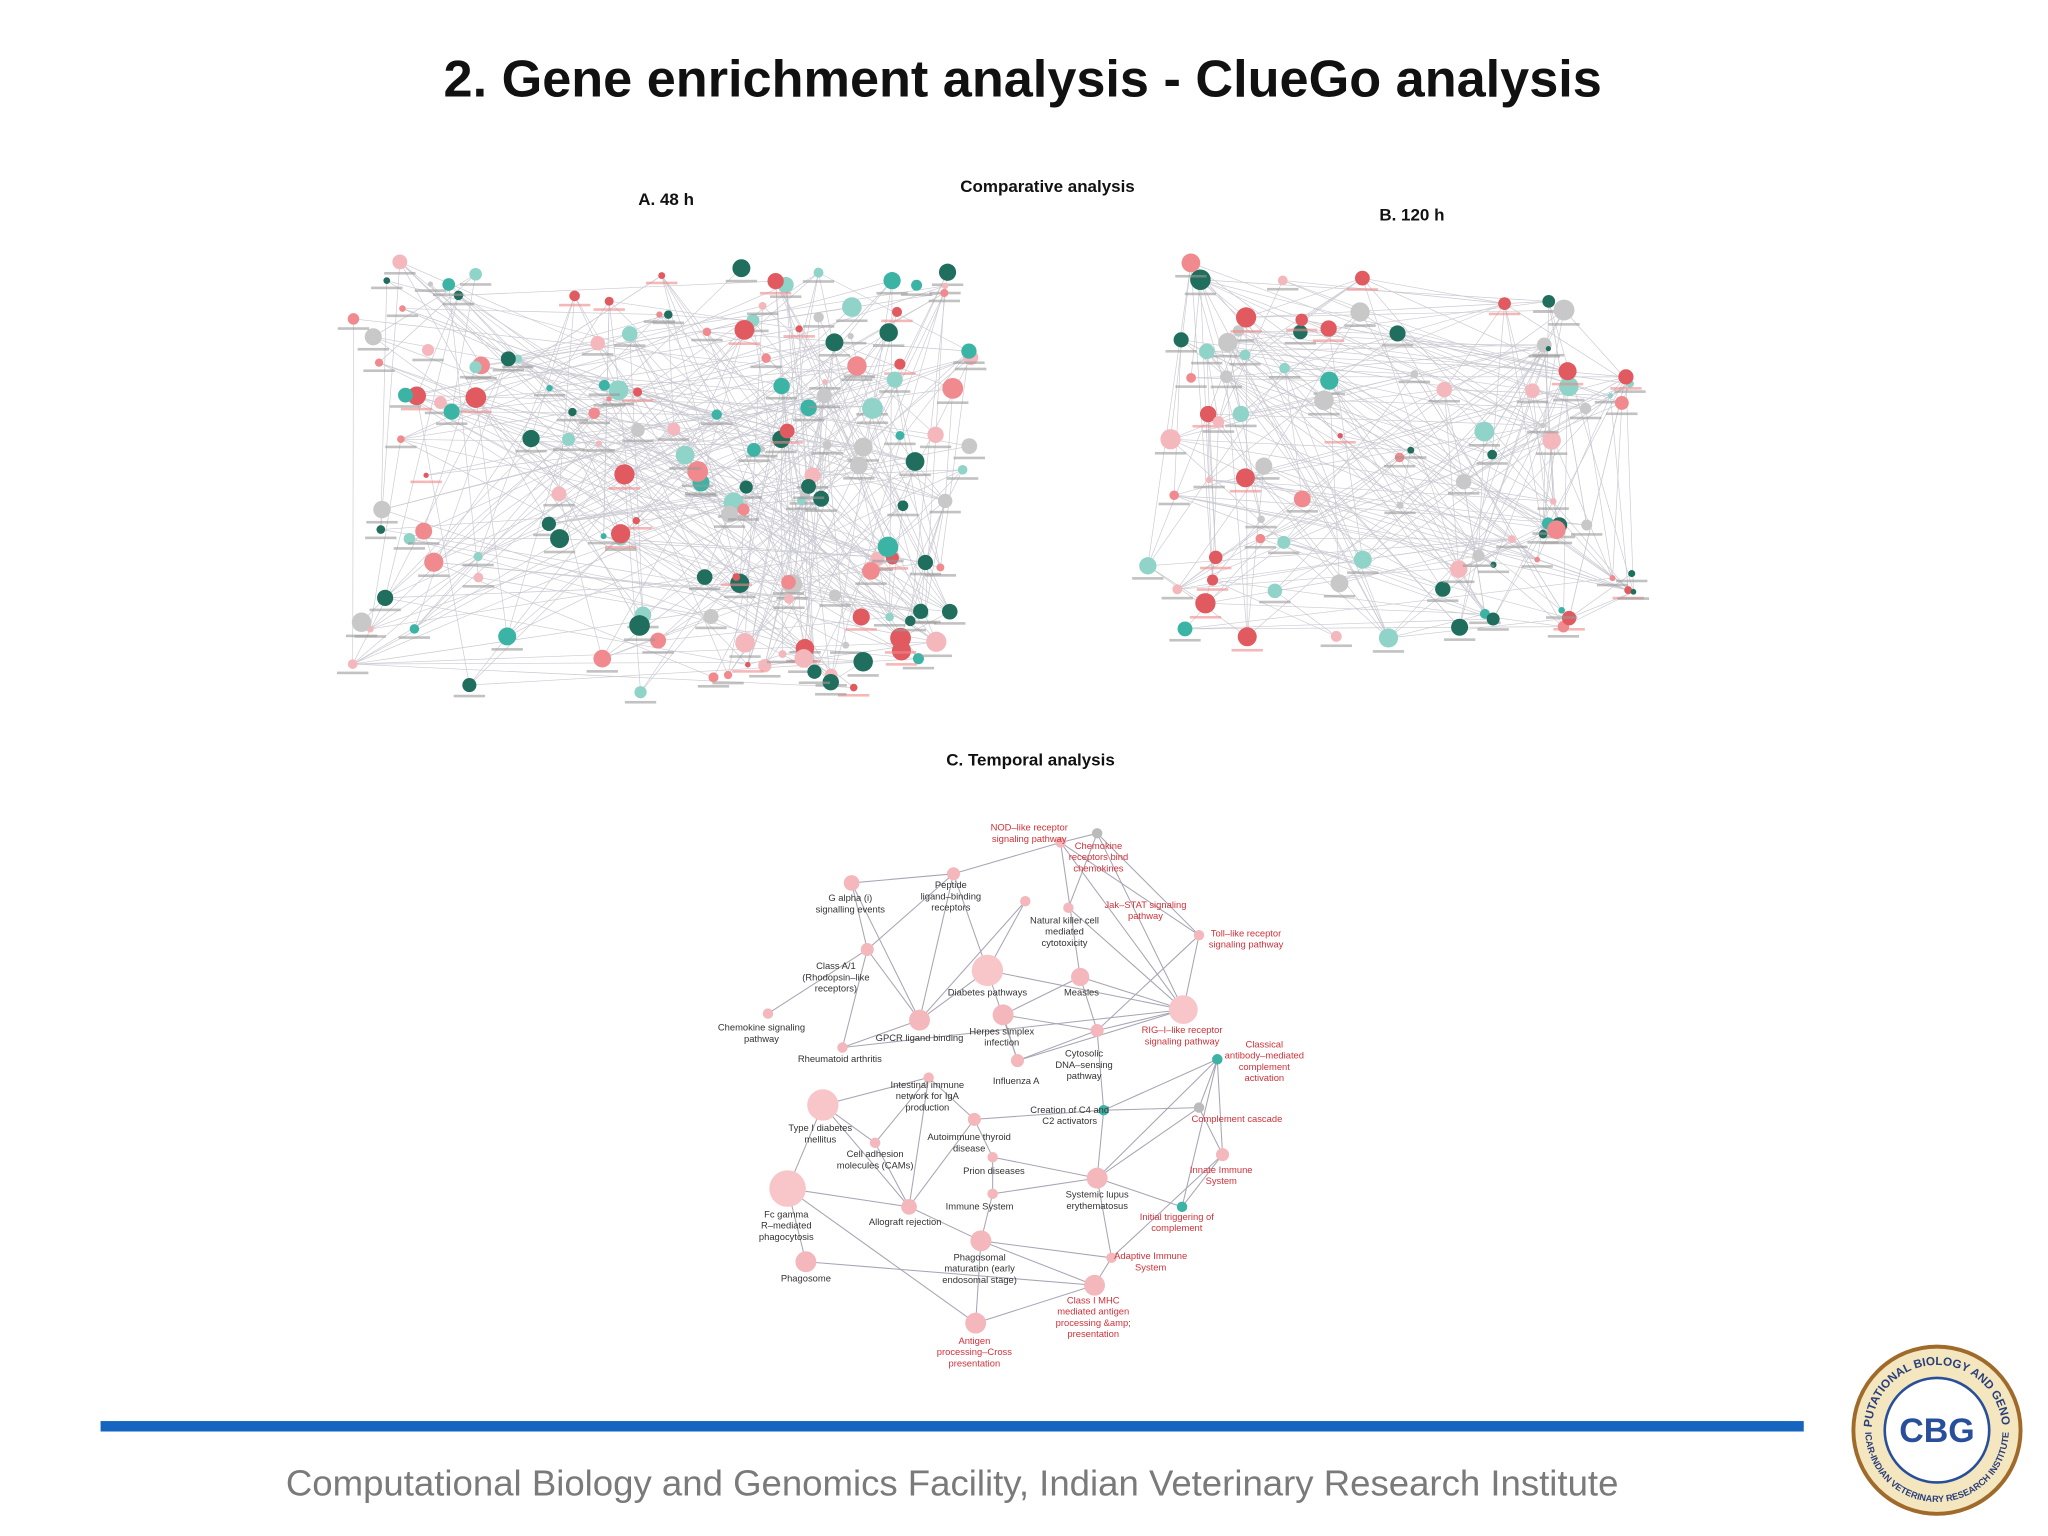 The image size is (2048, 1536). I want to click on node-label: Autoimmune thyroid, so click(969, 1136).